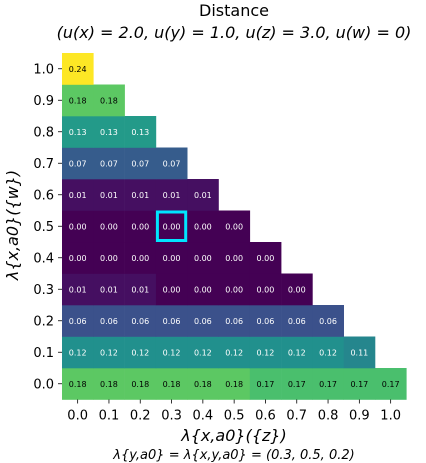 This screenshot has width=426, height=463. I want to click on x-tick-label: 0.3, so click(171, 416).